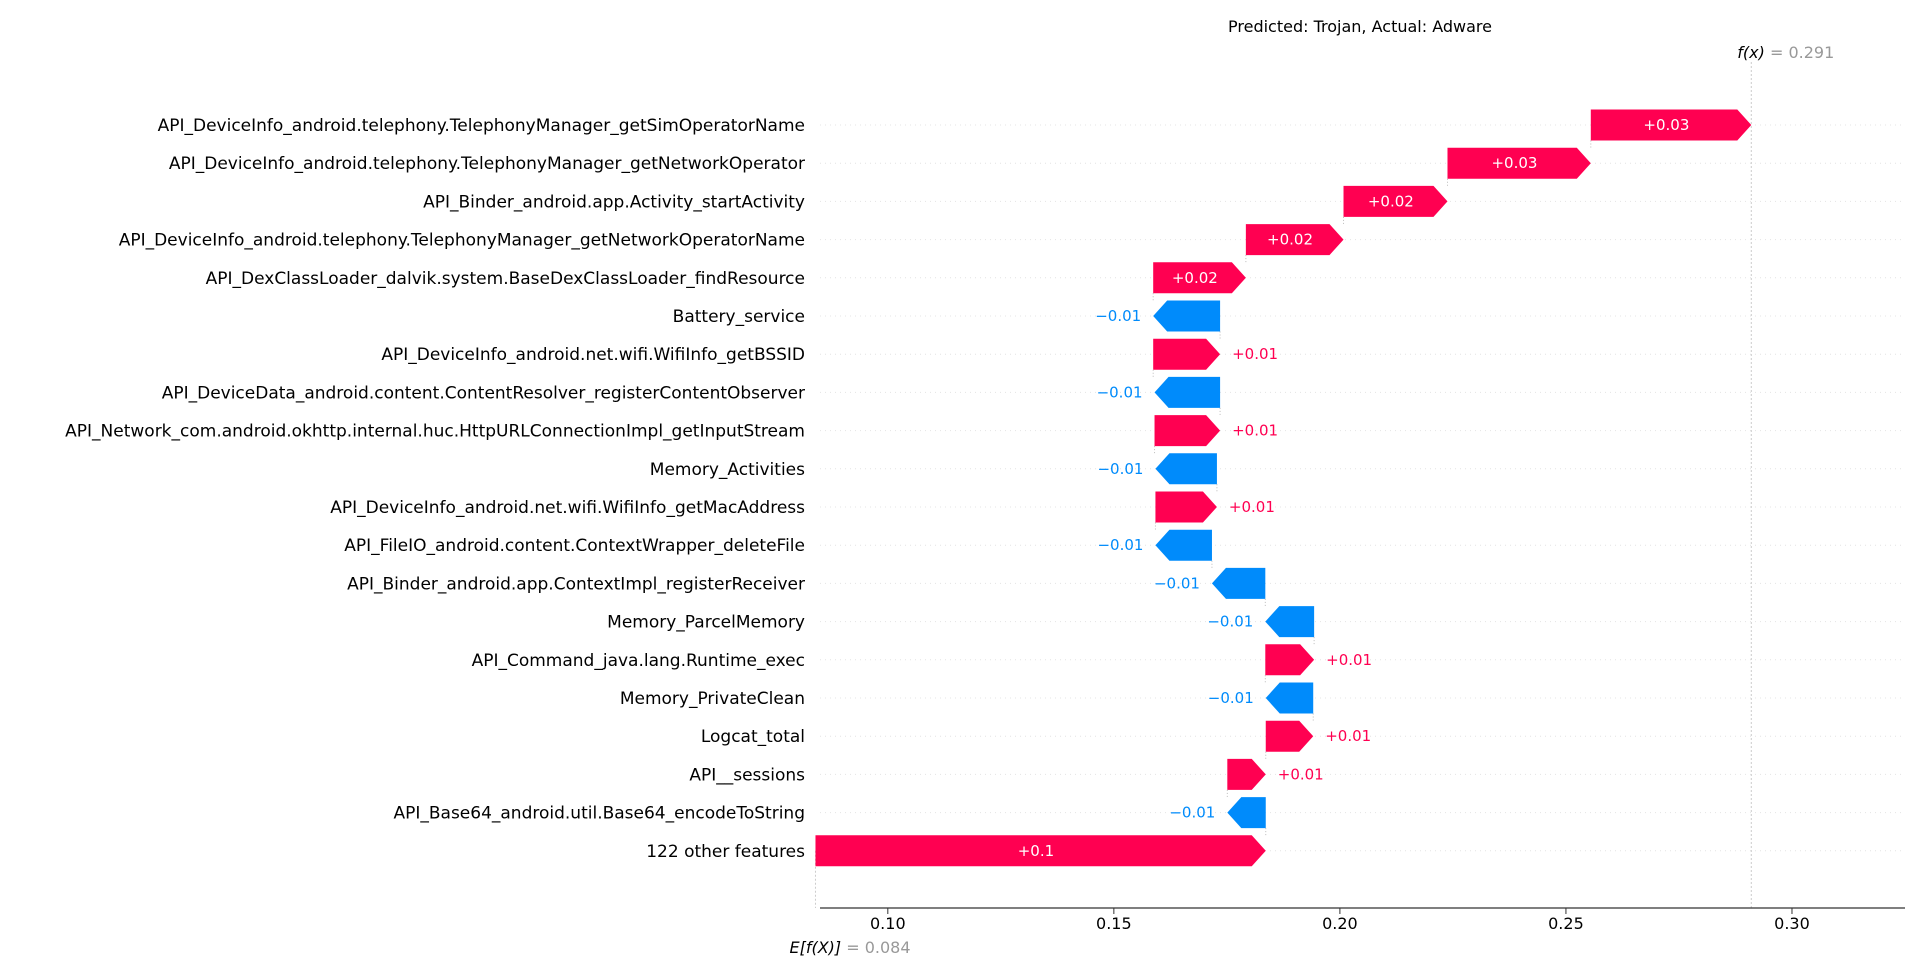  I want to click on x-tick-label: 0.25, so click(1566, 923).